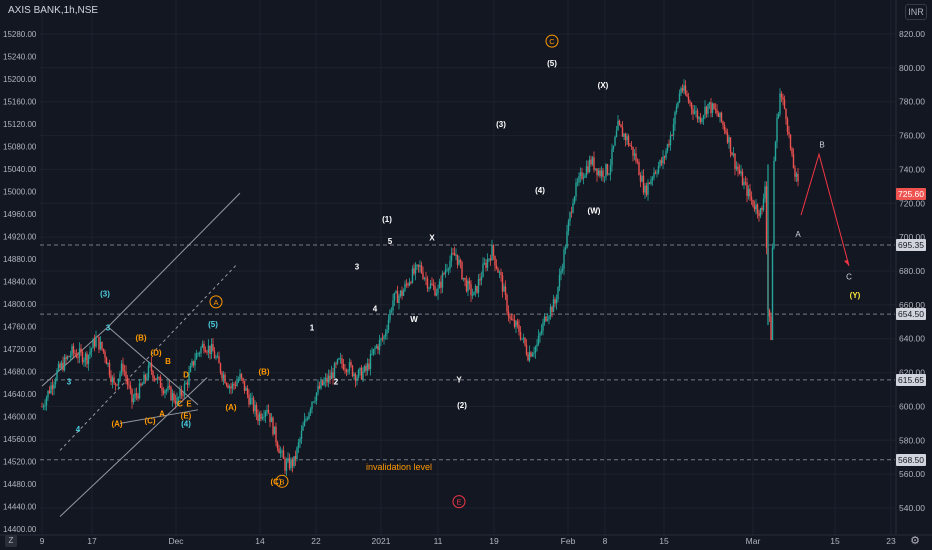 This screenshot has width=932, height=550. Describe the element at coordinates (912, 373) in the screenshot. I see `right-axis-label: 620.00` at that location.